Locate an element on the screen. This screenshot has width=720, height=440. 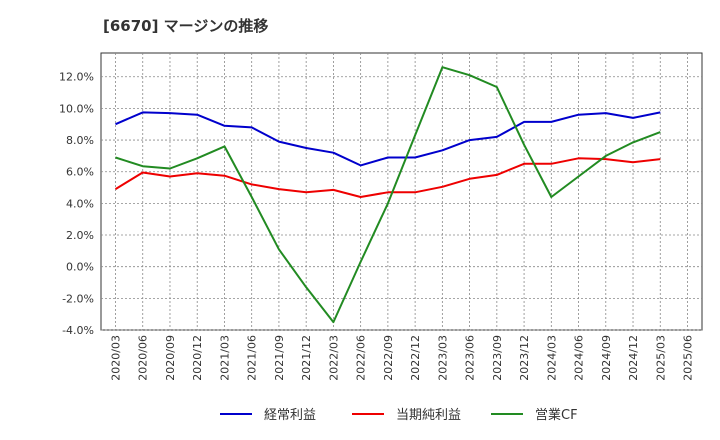
legend-label: 経常利益 is located at coordinates (290, 415).